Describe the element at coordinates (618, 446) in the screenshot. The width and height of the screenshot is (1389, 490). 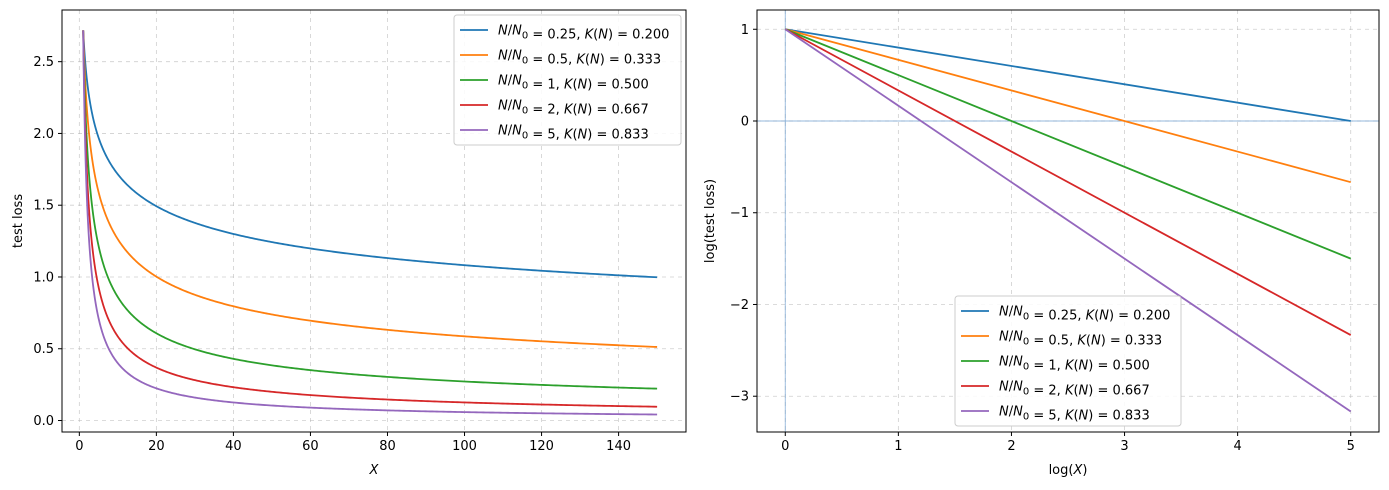
I see `x-tick-label: 140` at that location.